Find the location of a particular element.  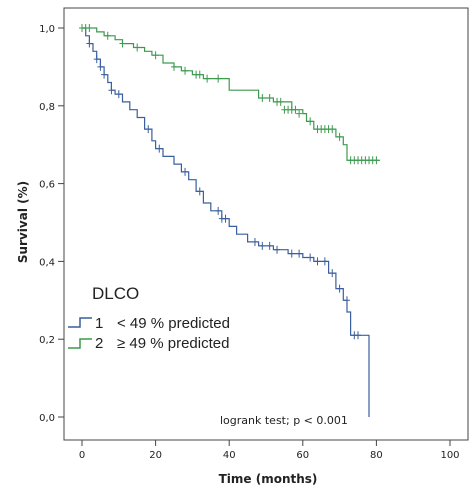

x-tick-label: 60 is located at coordinates (302, 455).